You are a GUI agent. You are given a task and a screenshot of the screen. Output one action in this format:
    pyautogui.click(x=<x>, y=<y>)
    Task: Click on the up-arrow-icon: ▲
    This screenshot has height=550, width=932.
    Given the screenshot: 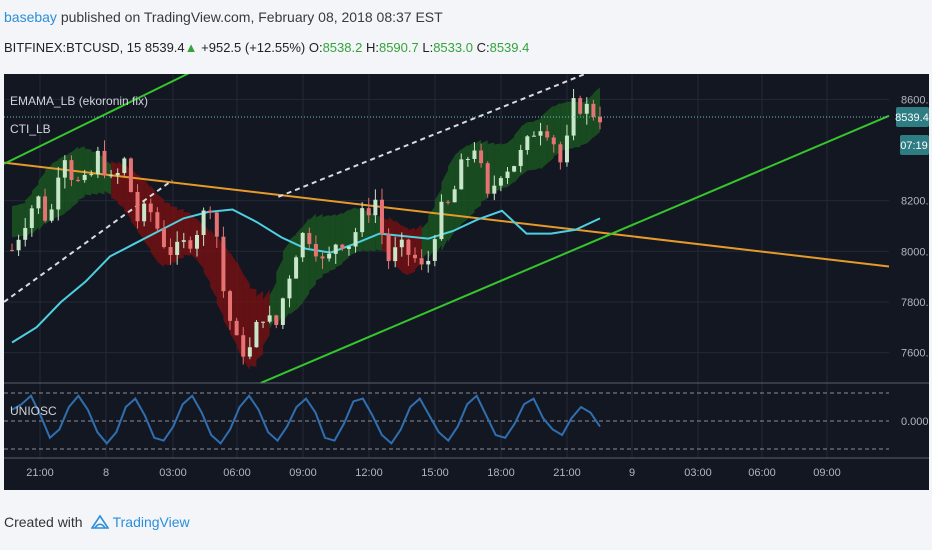 What is the action you would take?
    pyautogui.click(x=191, y=47)
    